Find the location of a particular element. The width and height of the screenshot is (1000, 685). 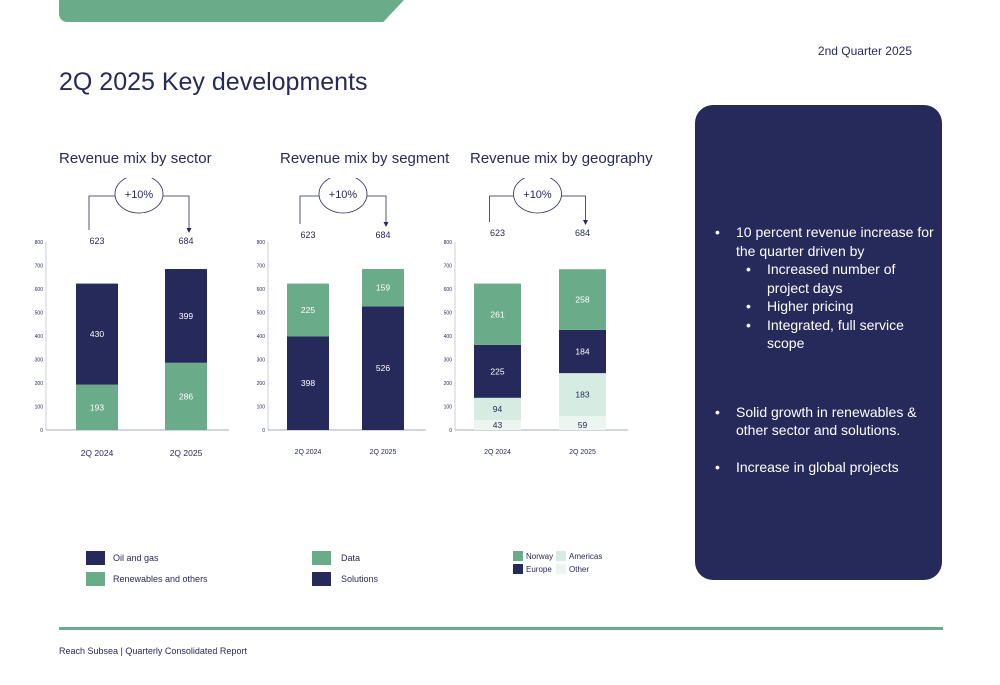

highlight-global-projects: Increase in global projects is located at coordinates (825, 467).